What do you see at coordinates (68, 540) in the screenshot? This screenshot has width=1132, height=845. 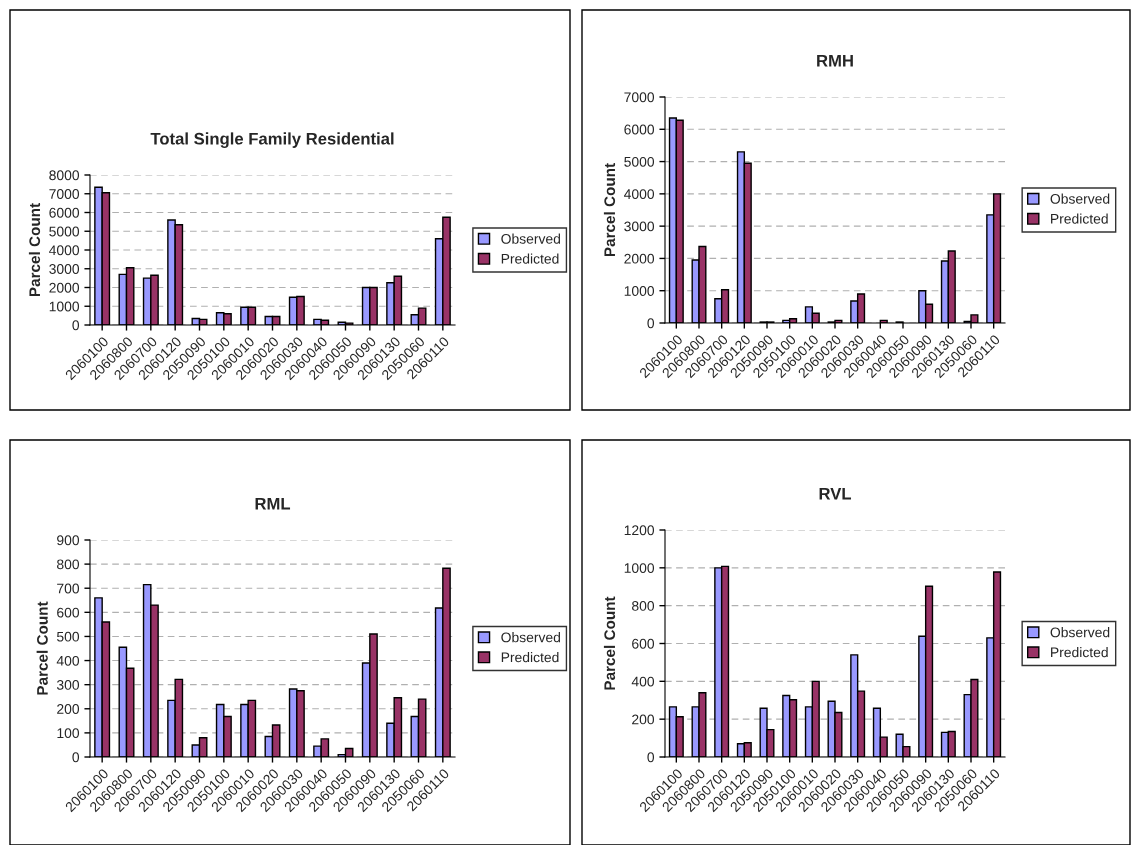 I see `y-tick-label: 900` at bounding box center [68, 540].